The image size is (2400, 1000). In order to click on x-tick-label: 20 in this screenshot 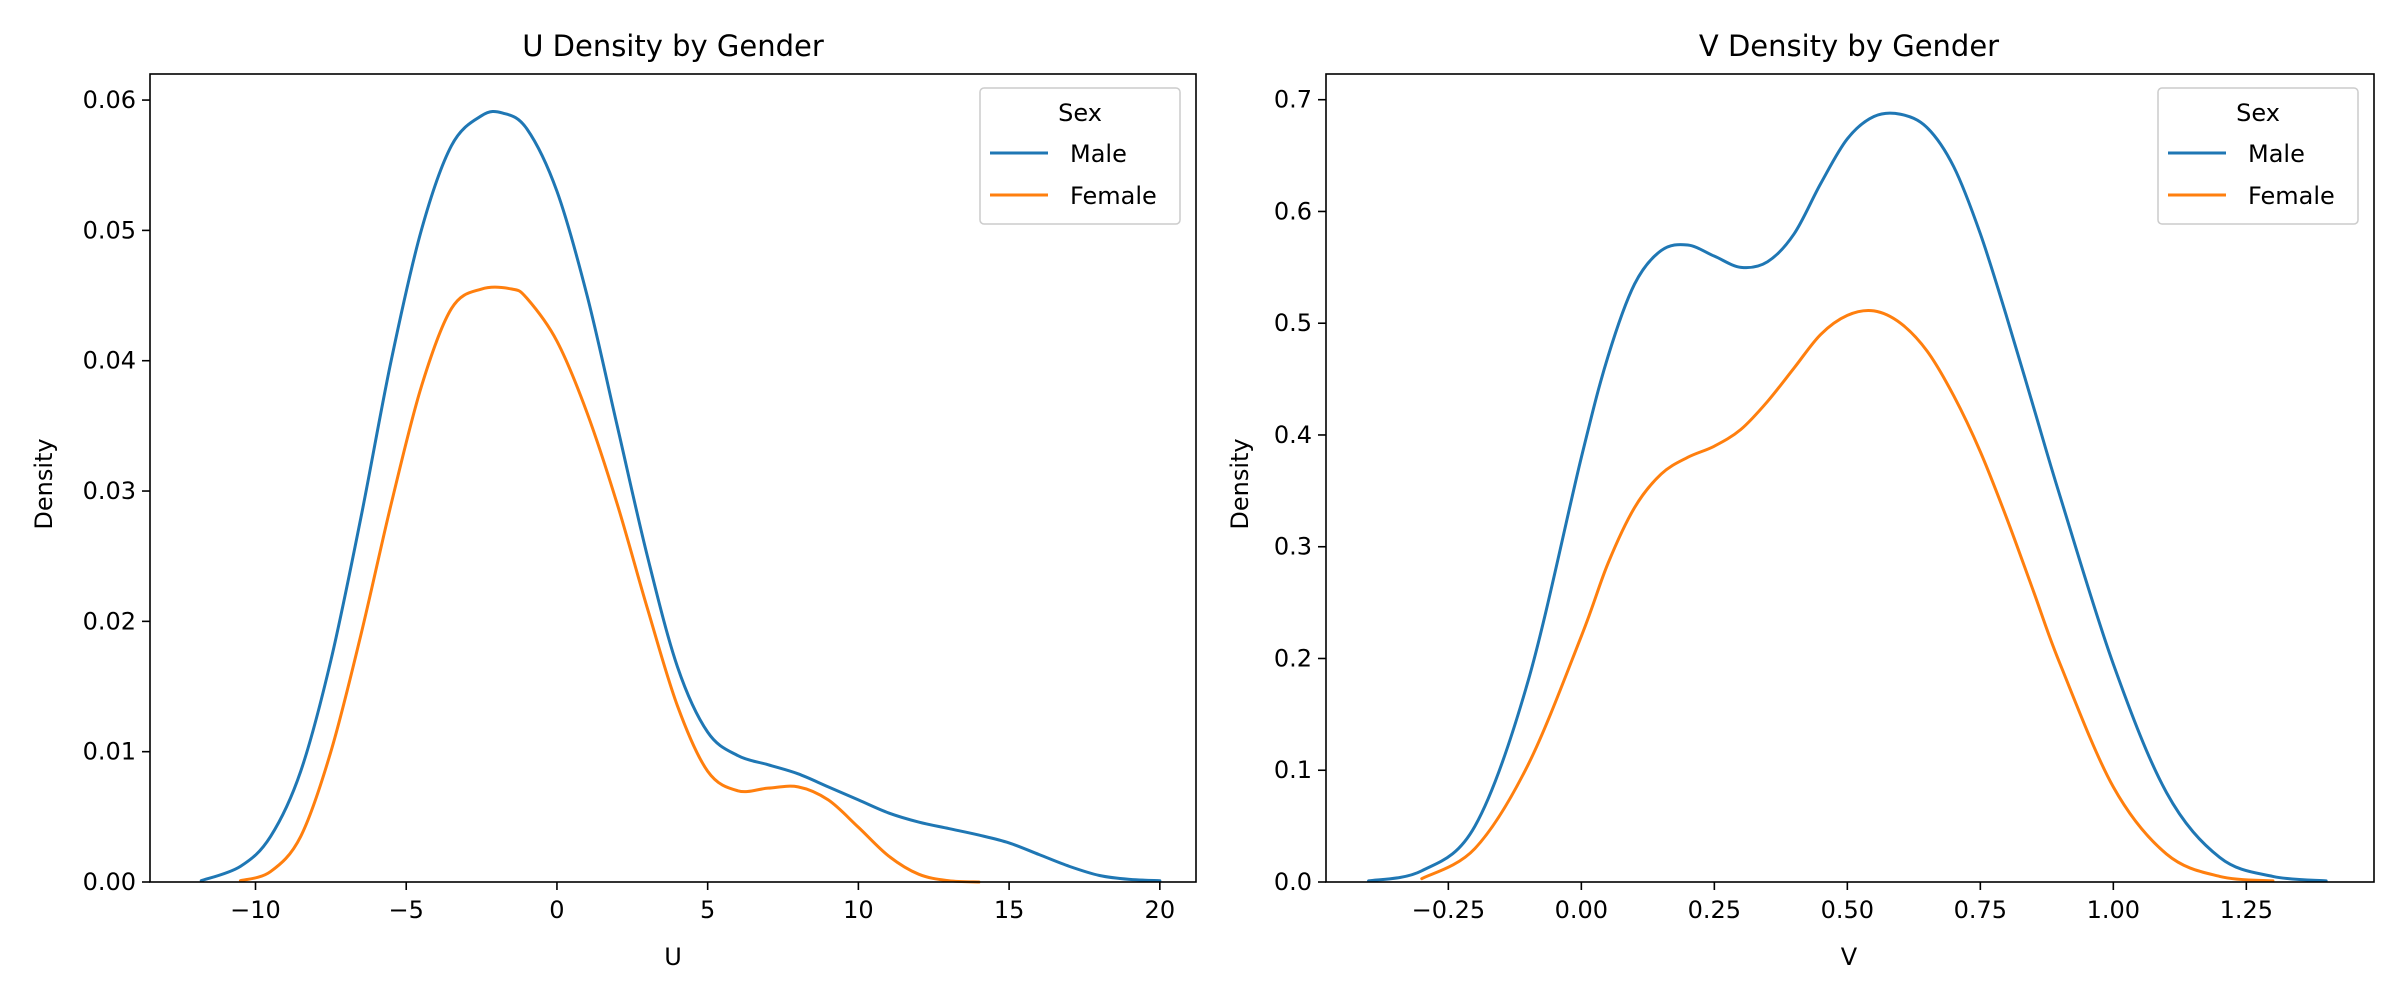, I will do `click(1160, 910)`.